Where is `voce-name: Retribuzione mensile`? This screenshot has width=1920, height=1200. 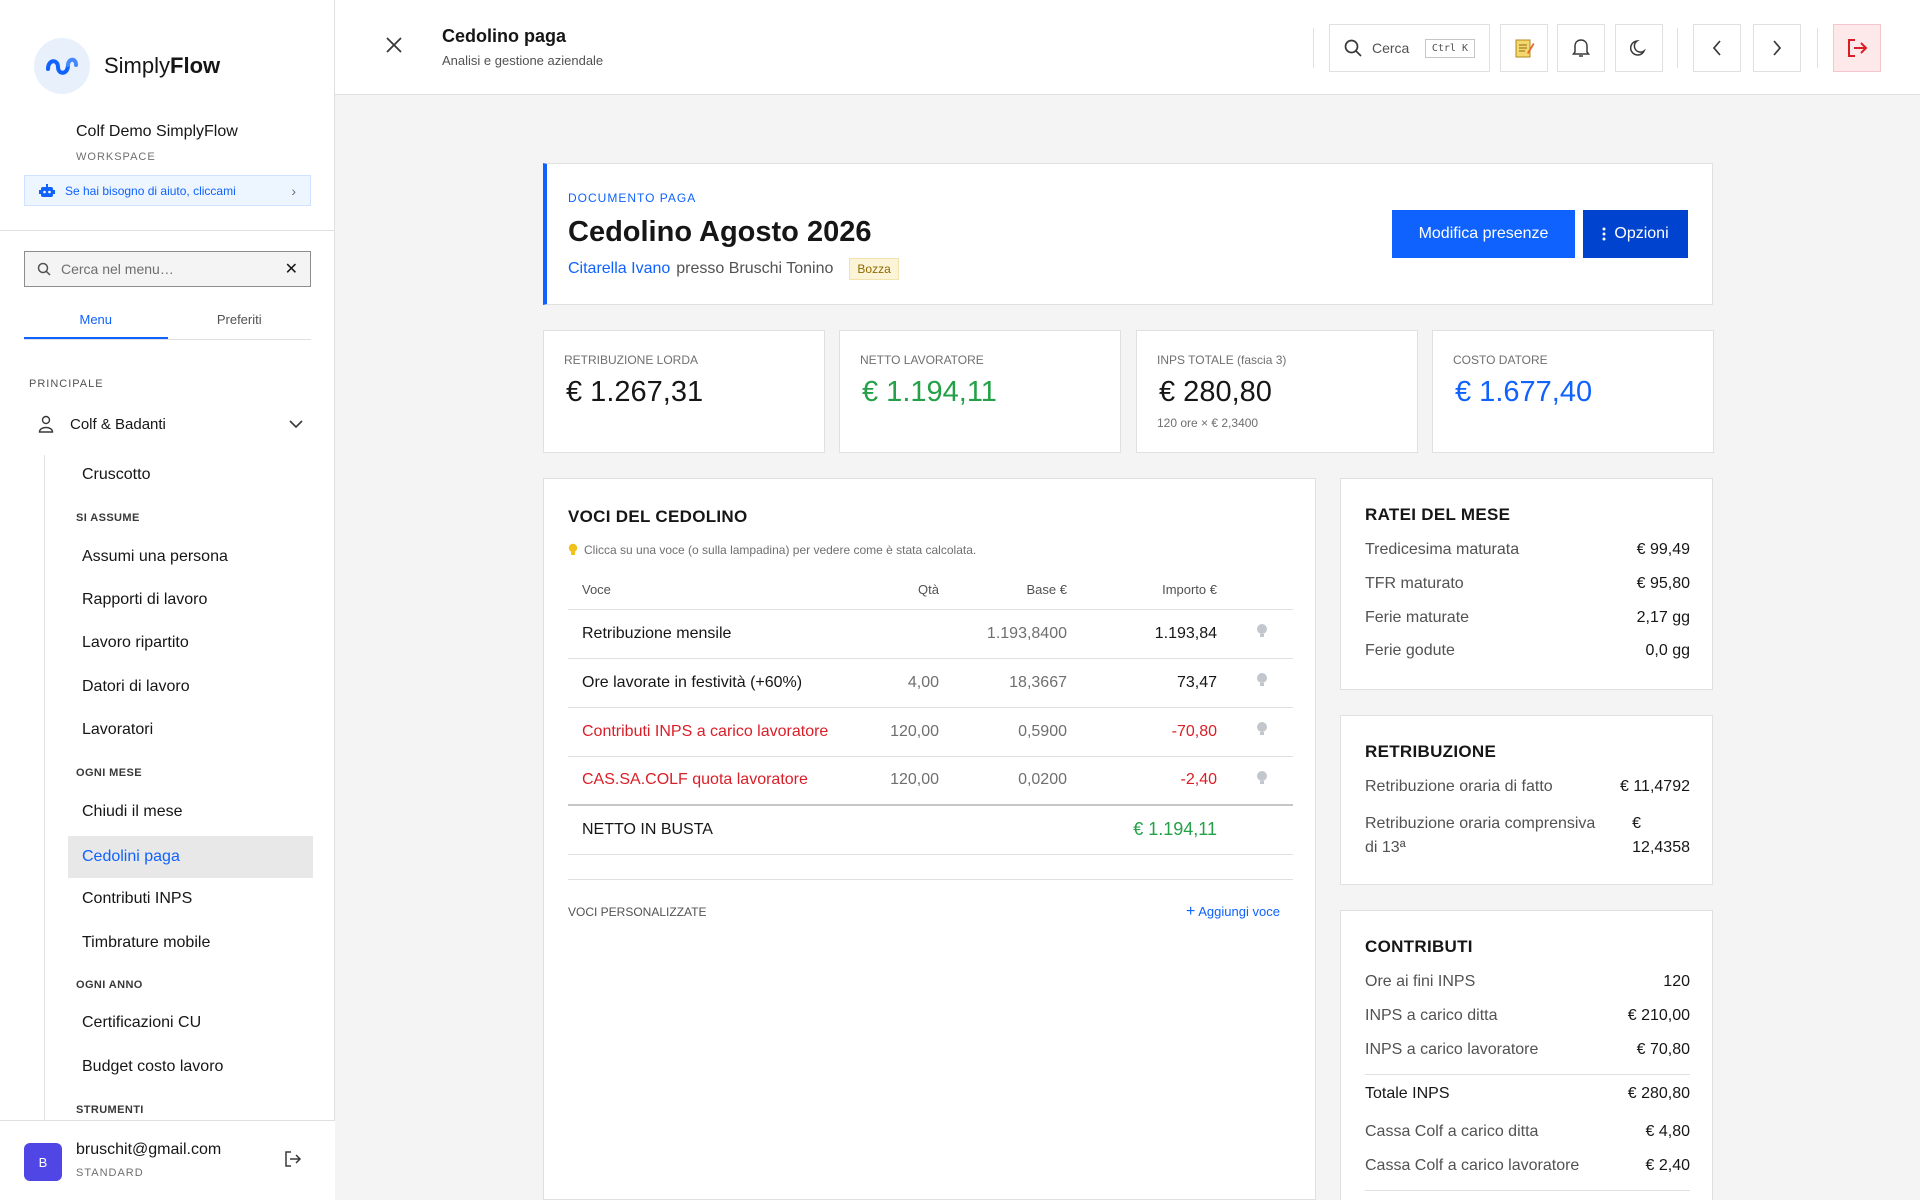 voce-name: Retribuzione mensile is located at coordinates (718, 634).